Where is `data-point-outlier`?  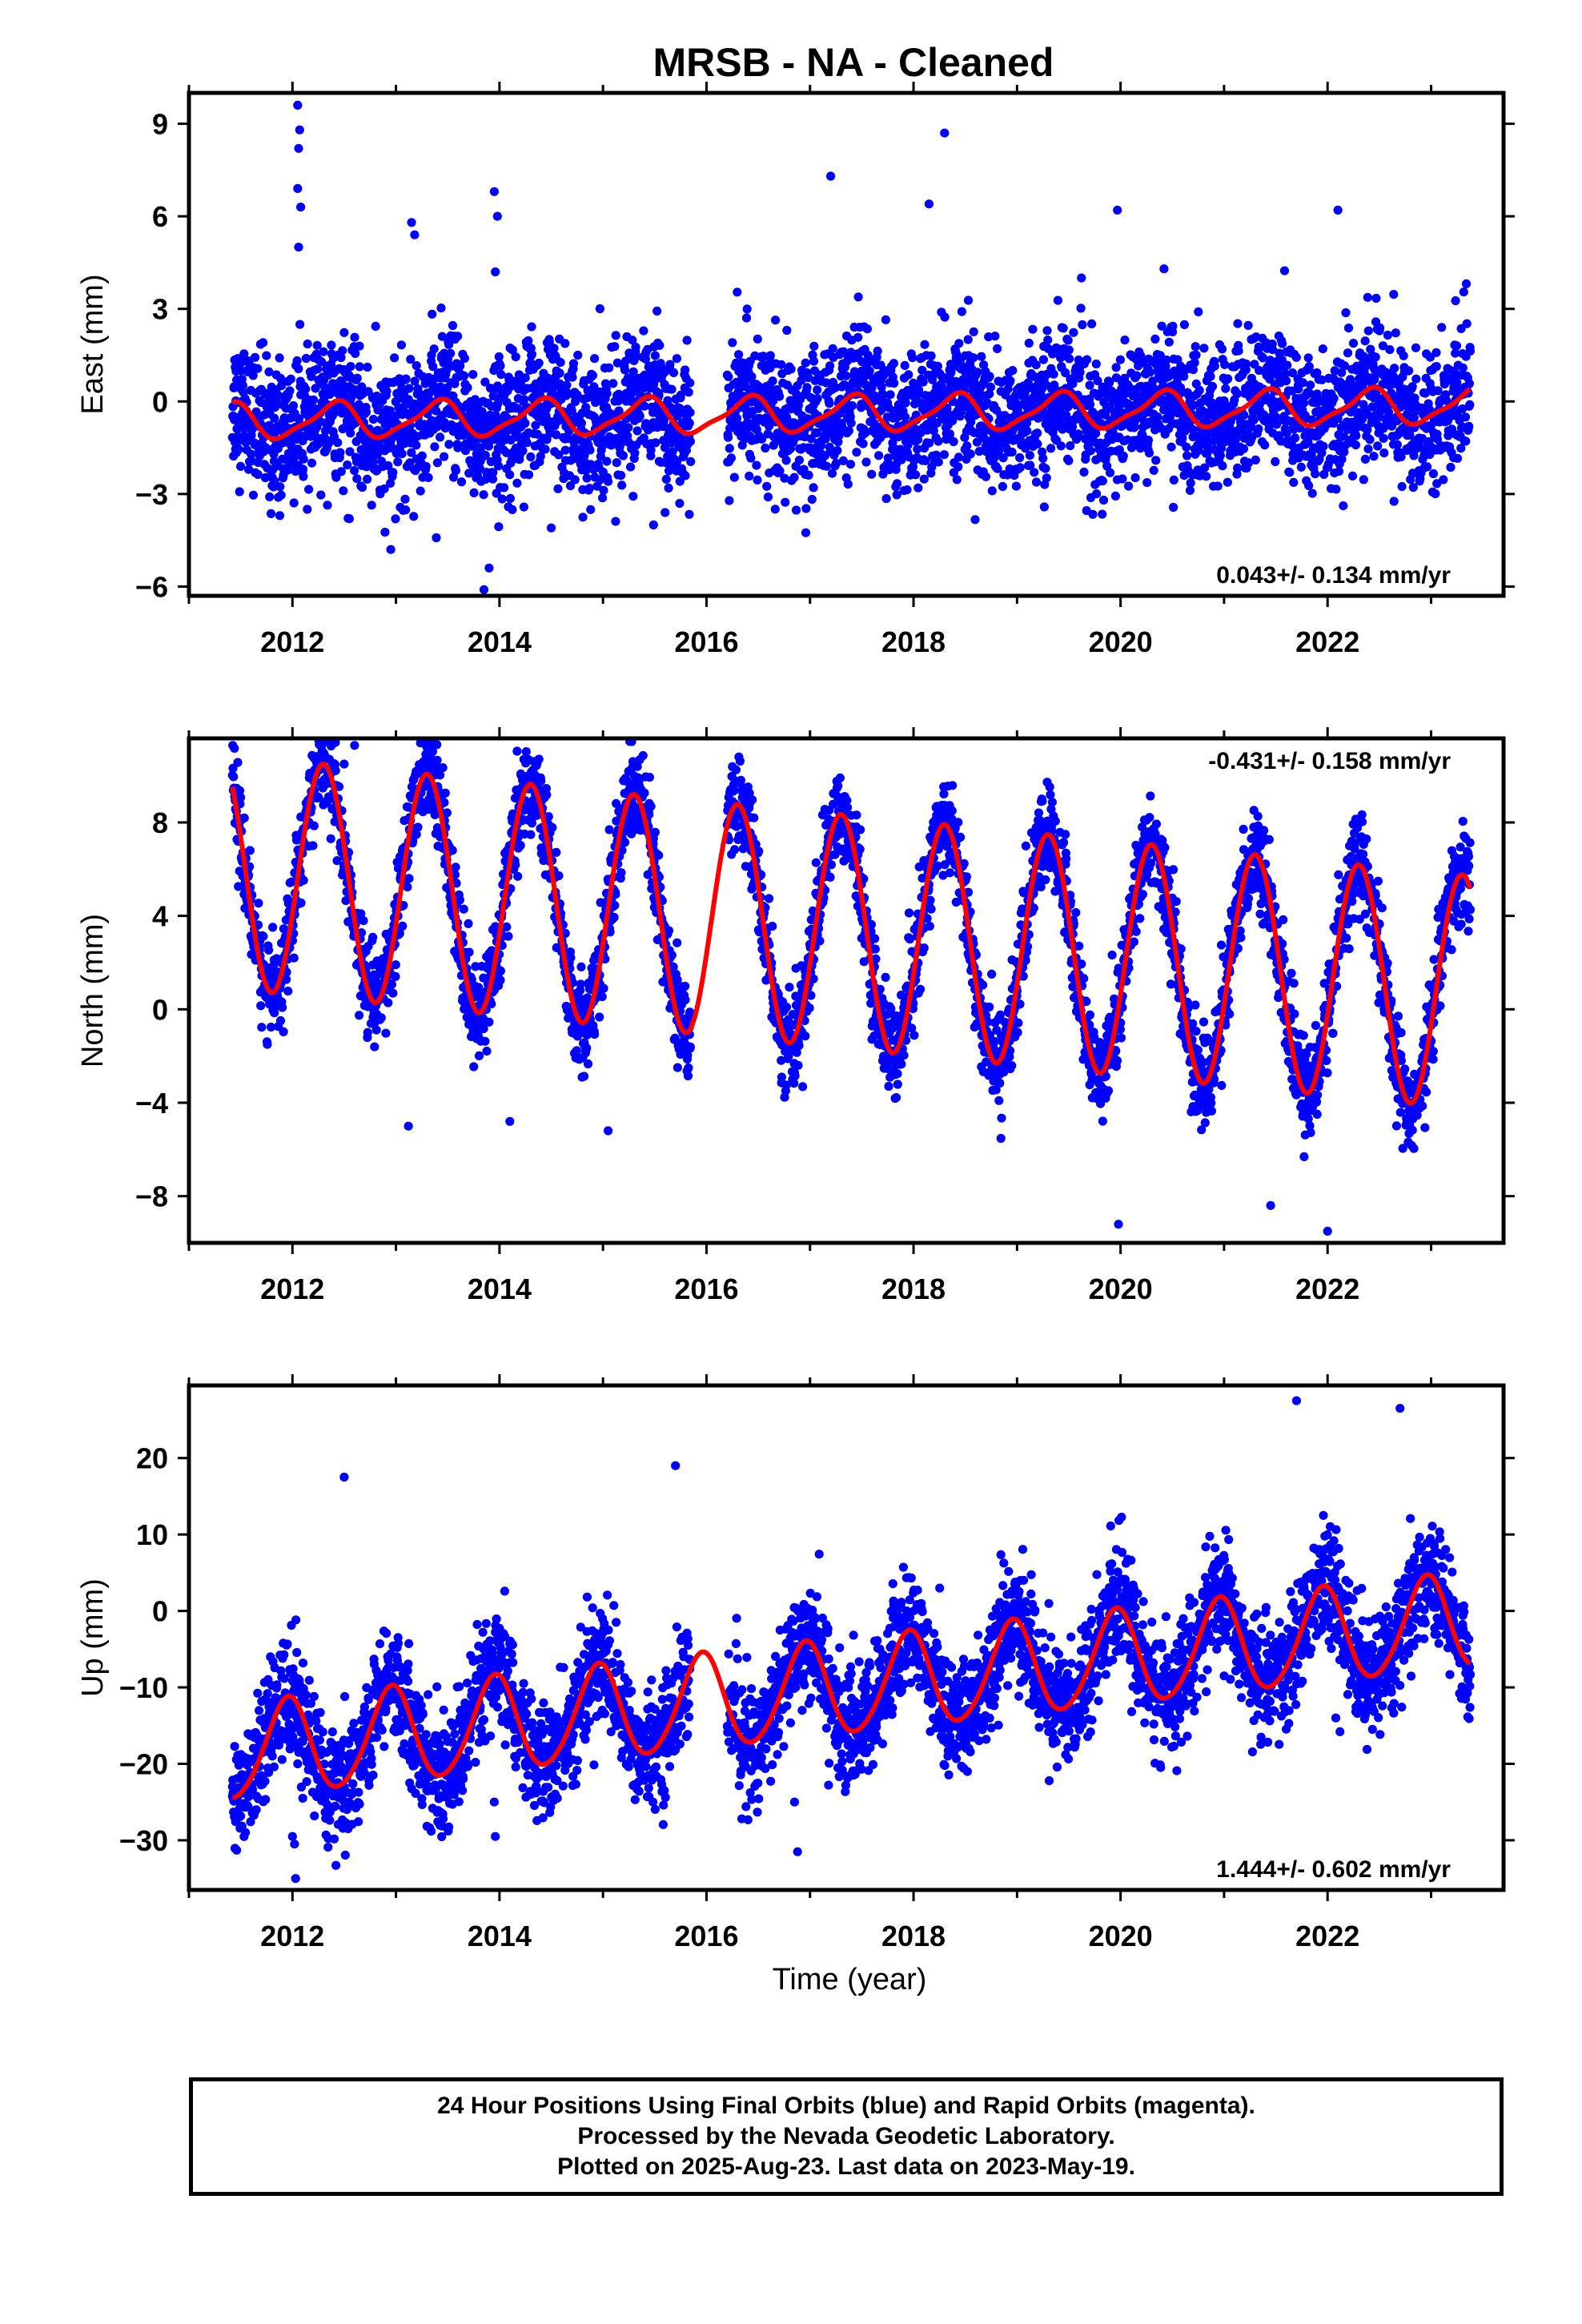 data-point-outlier is located at coordinates (298, 148).